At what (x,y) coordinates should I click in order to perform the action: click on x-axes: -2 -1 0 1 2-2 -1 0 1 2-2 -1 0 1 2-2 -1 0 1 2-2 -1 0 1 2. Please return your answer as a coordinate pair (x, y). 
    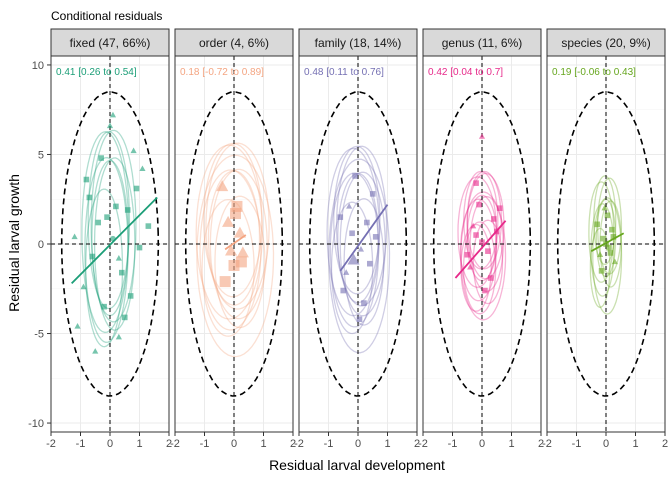
    Looking at the image, I should click on (357, 441).